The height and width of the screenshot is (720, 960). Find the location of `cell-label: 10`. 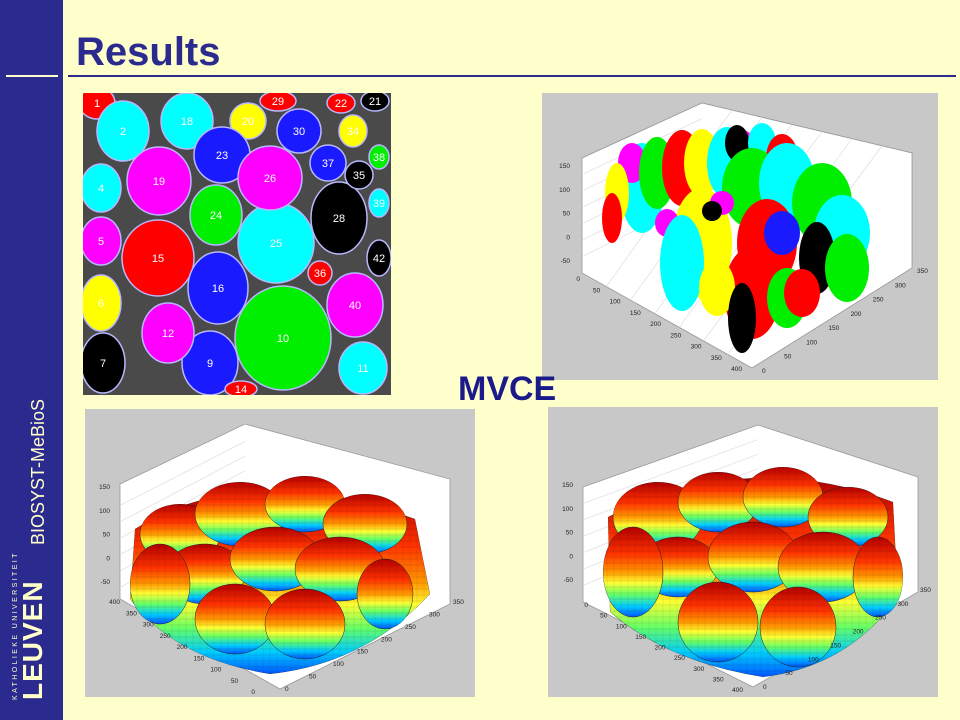

cell-label: 10 is located at coordinates (283, 339).